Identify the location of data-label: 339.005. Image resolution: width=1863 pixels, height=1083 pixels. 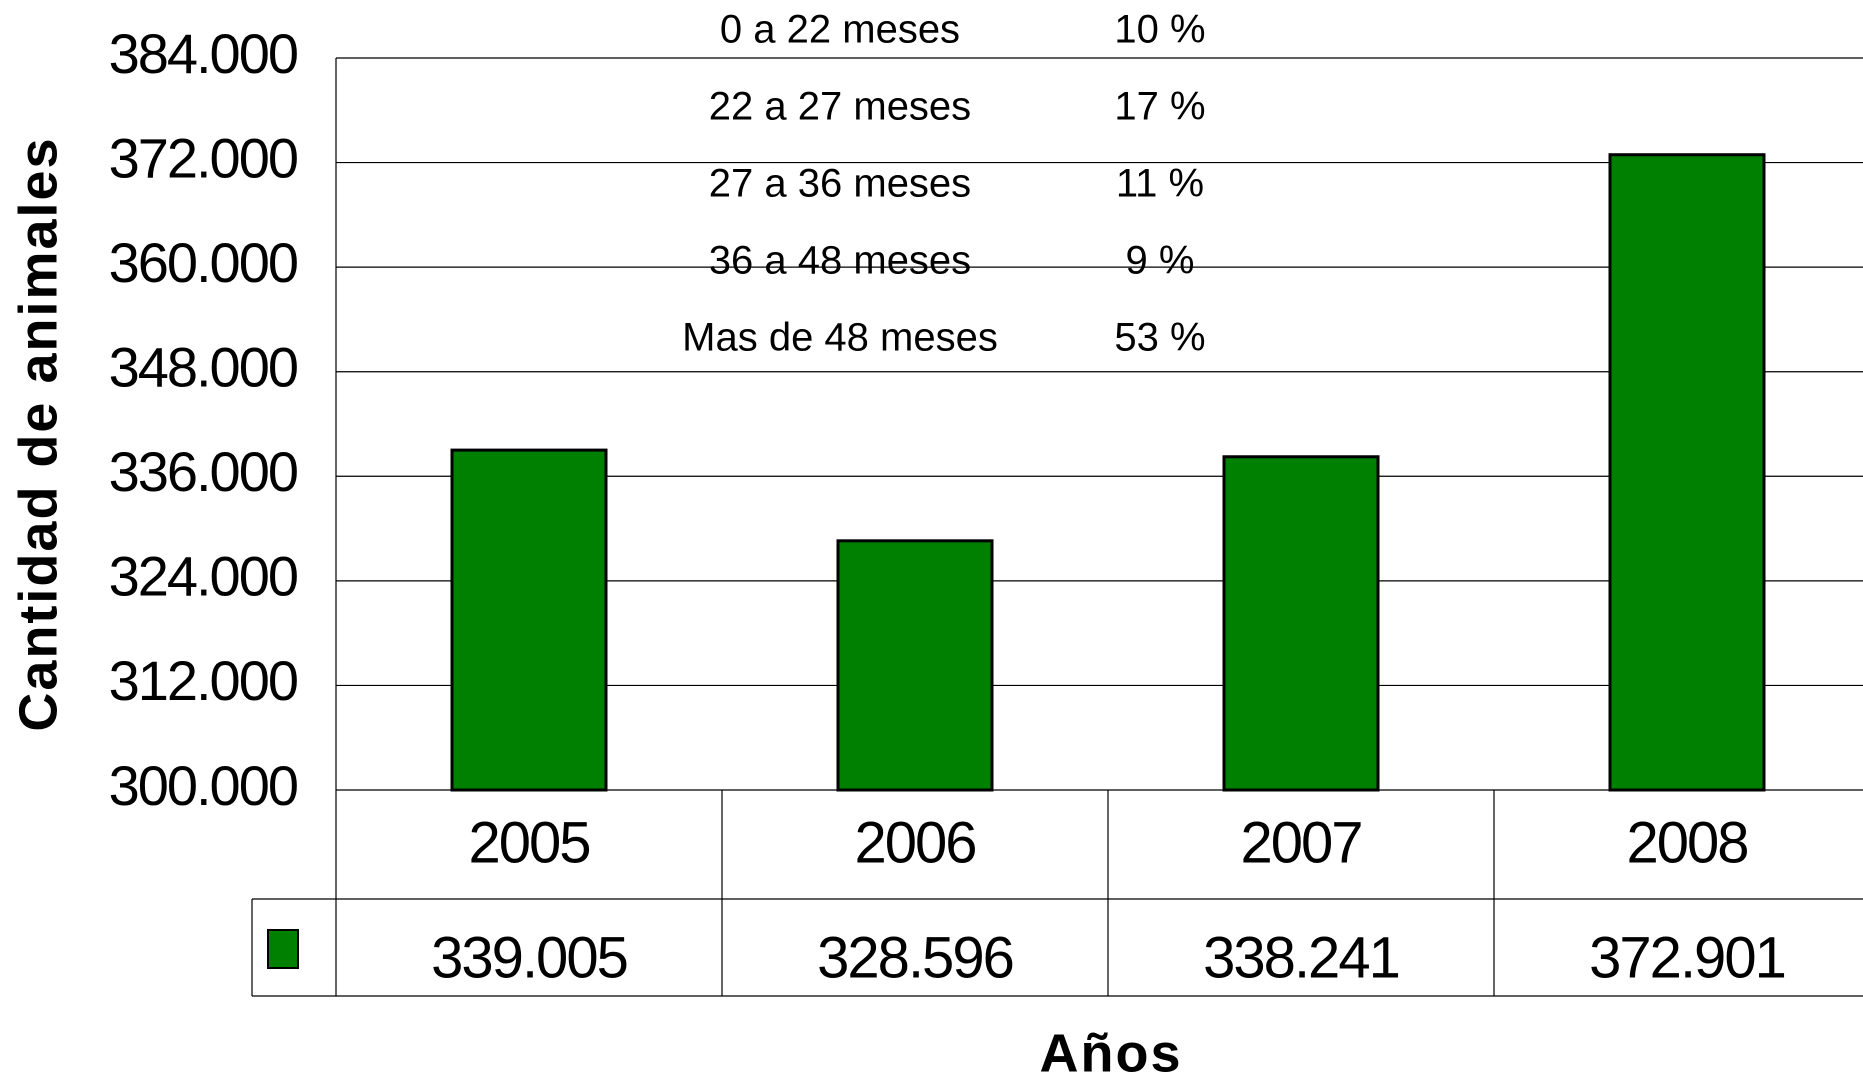
(529, 957).